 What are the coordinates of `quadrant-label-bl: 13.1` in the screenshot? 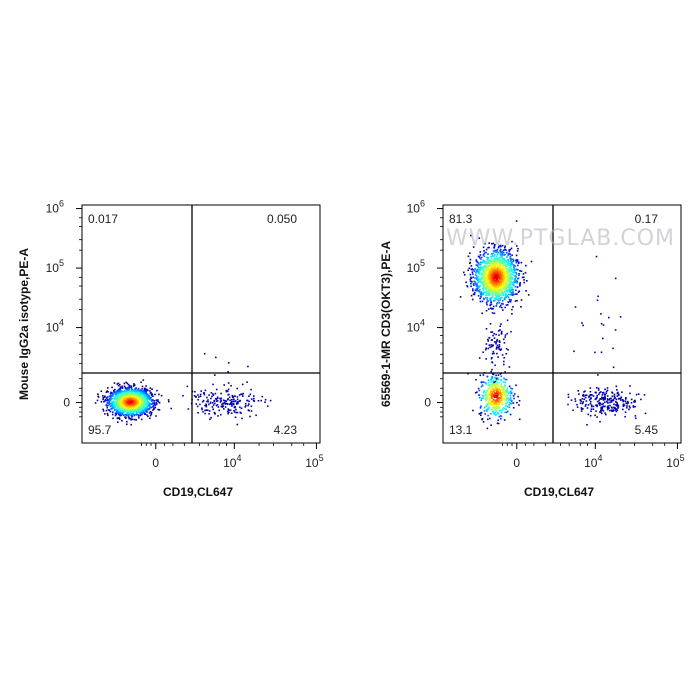 It's located at (461, 430).